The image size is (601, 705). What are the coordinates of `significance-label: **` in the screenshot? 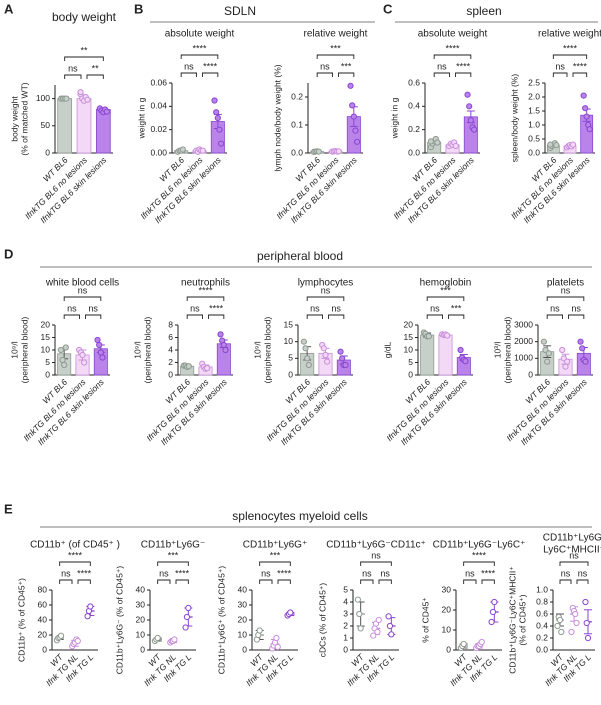 It's located at (84, 50).